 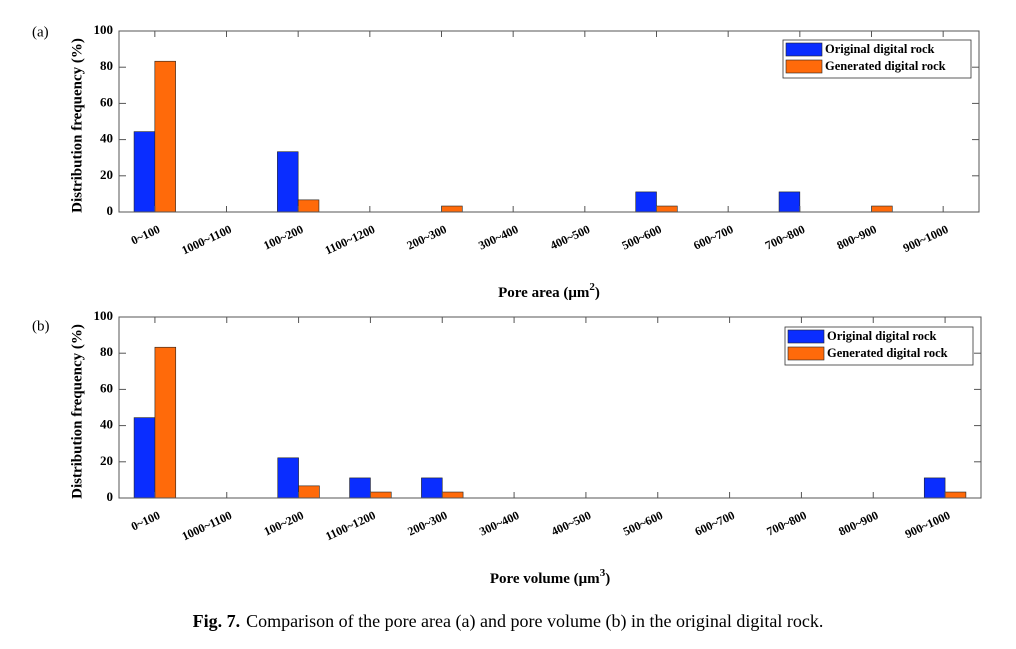 I want to click on panel-a-xtick-label: 800~900, so click(x=857, y=237).